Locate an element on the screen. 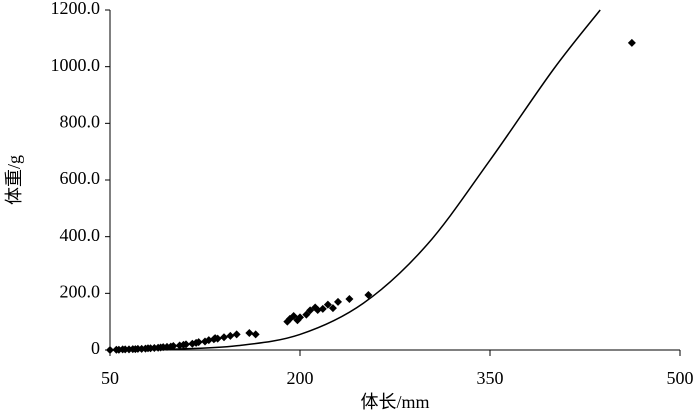 The width and height of the screenshot is (700, 416). y-tick-label: 0 is located at coordinates (95, 348).